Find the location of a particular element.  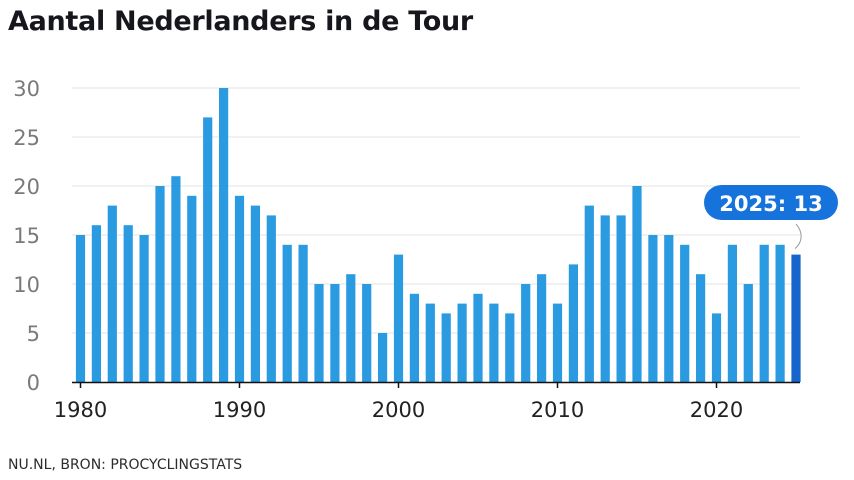

y-tick-label: 20 is located at coordinates (26, 187).